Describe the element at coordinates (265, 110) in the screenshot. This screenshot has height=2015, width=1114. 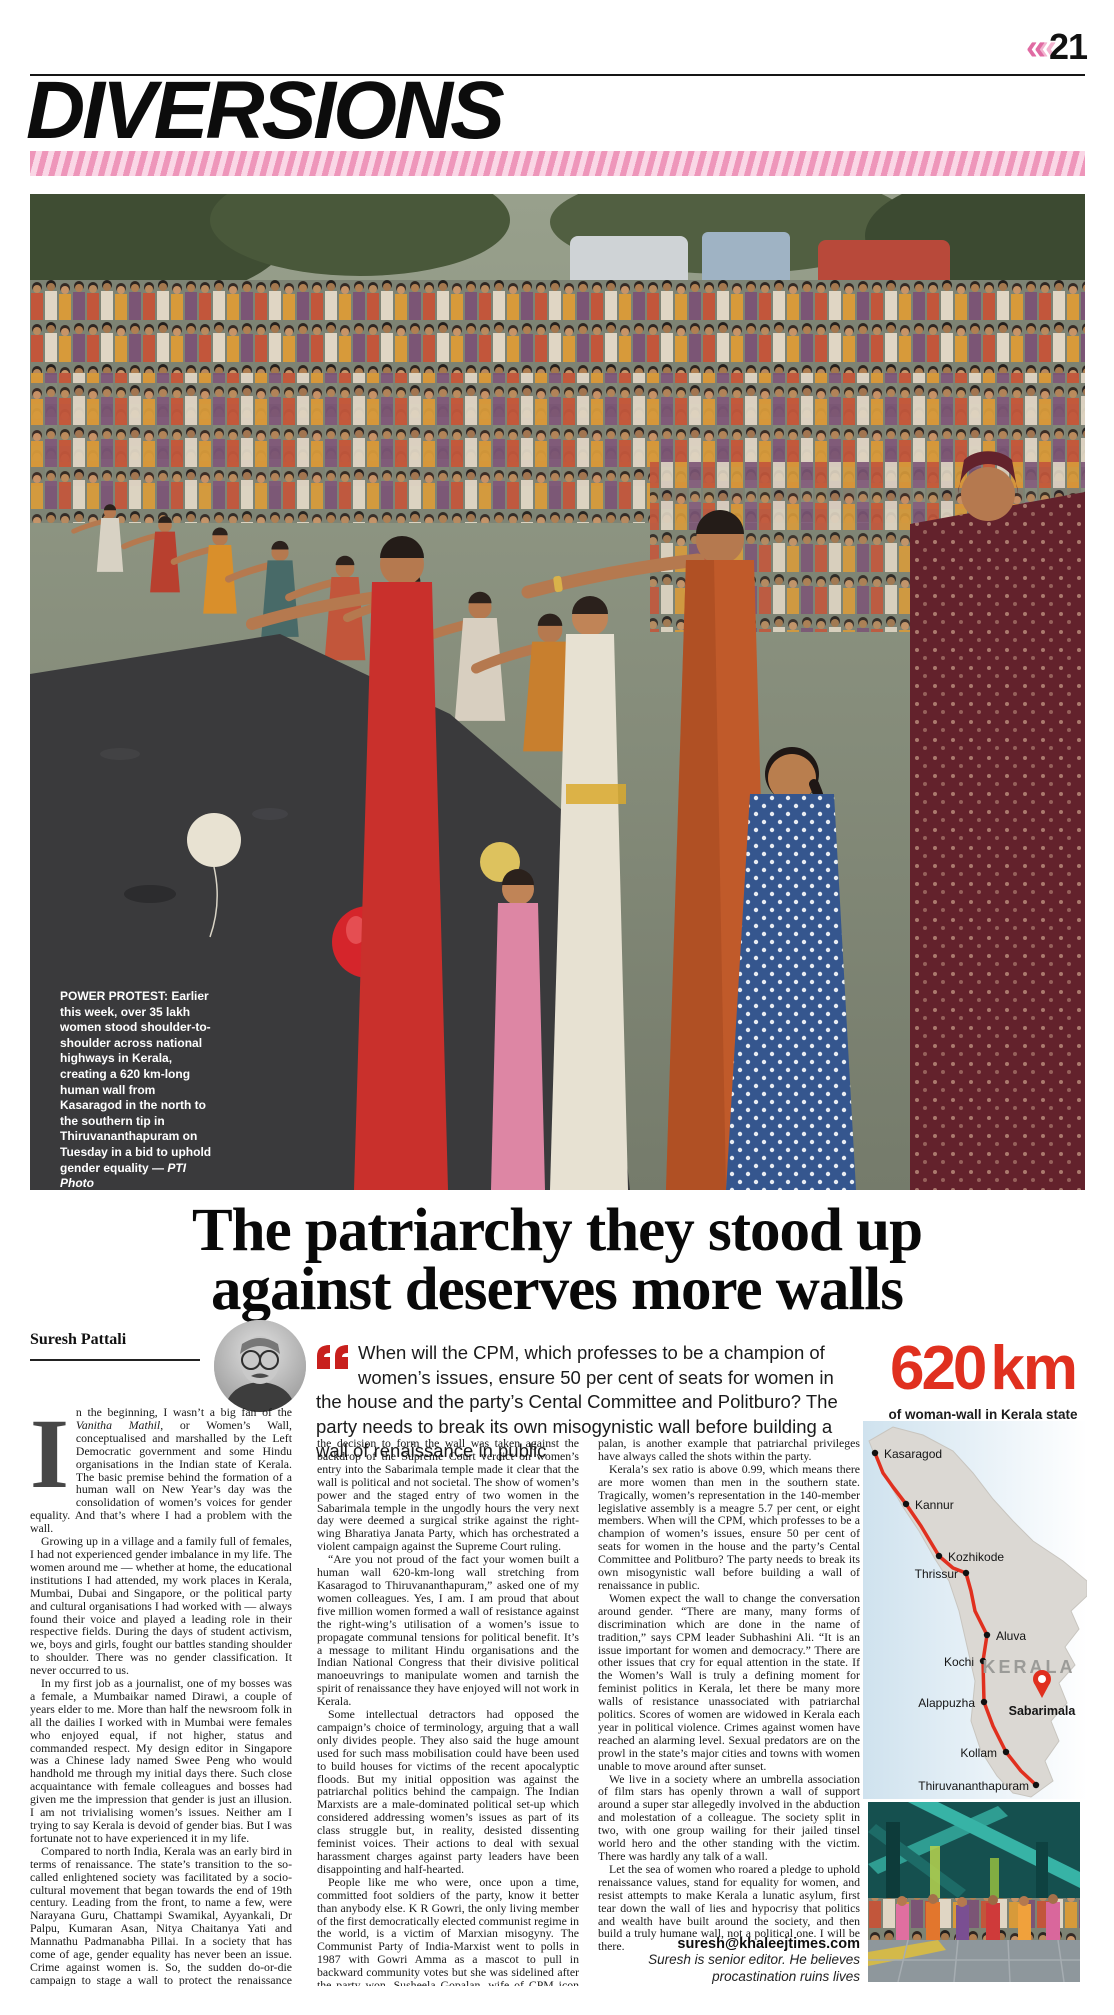
I see `section-title: DIVERSIONS` at that location.